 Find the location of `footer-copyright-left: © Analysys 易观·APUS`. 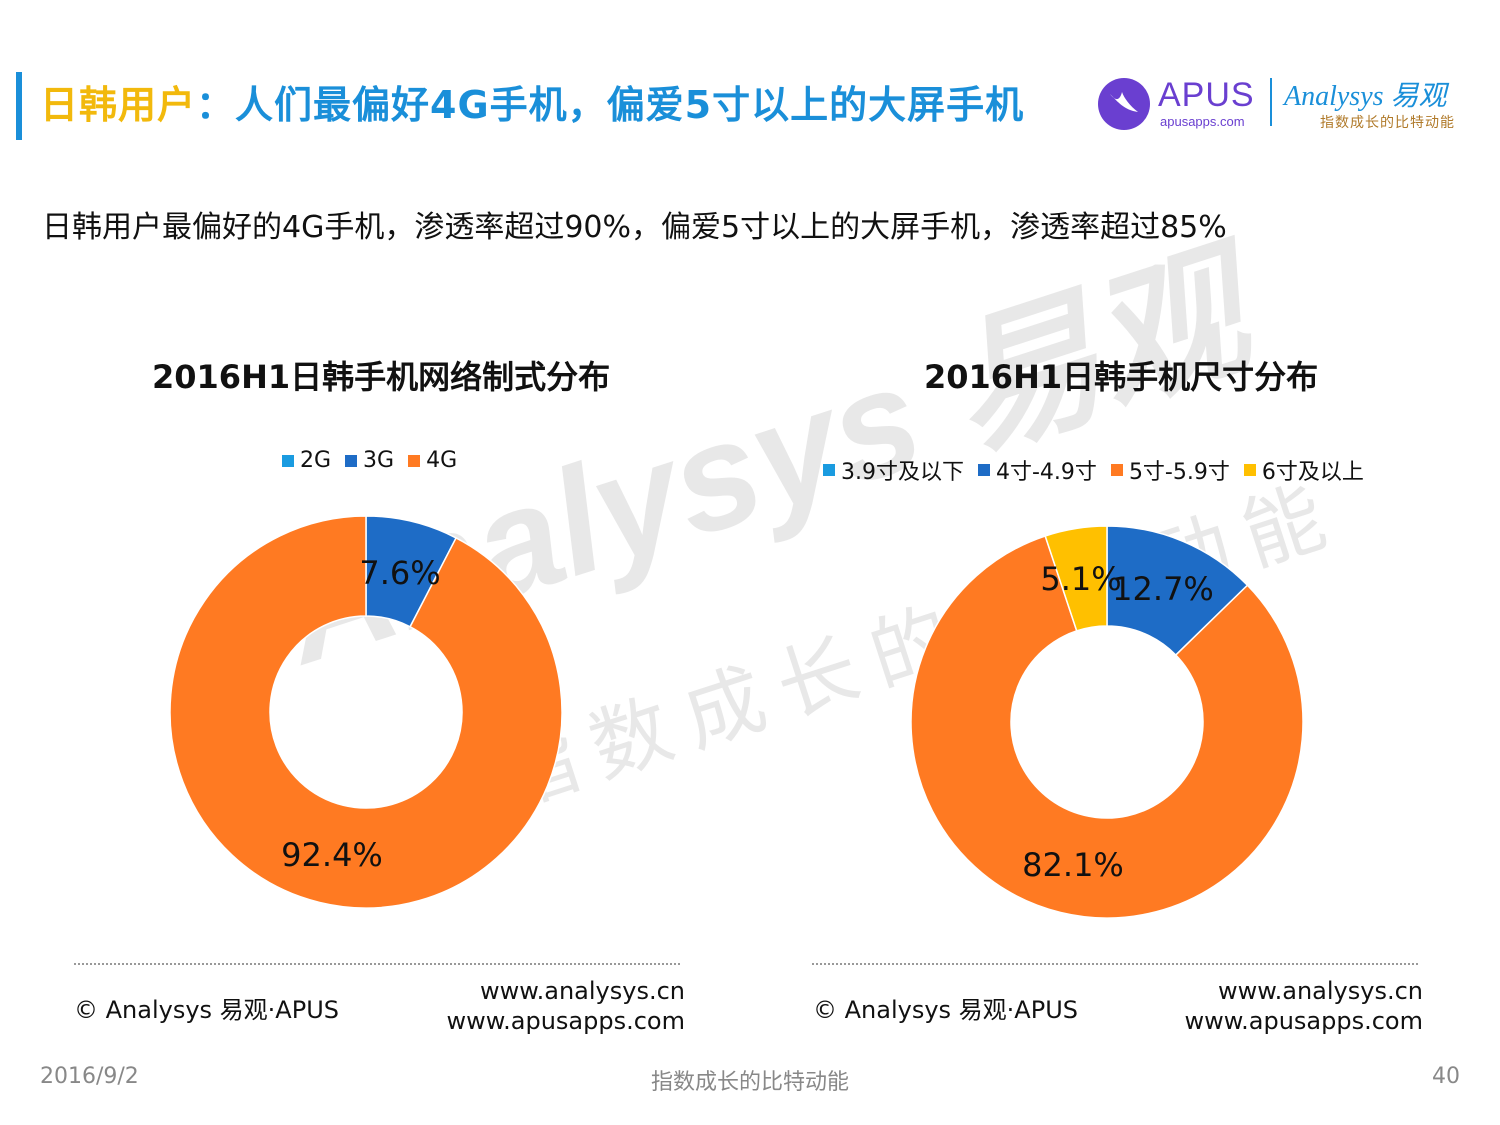

footer-copyright-left: © Analysys 易观·APUS is located at coordinates (206, 1010).